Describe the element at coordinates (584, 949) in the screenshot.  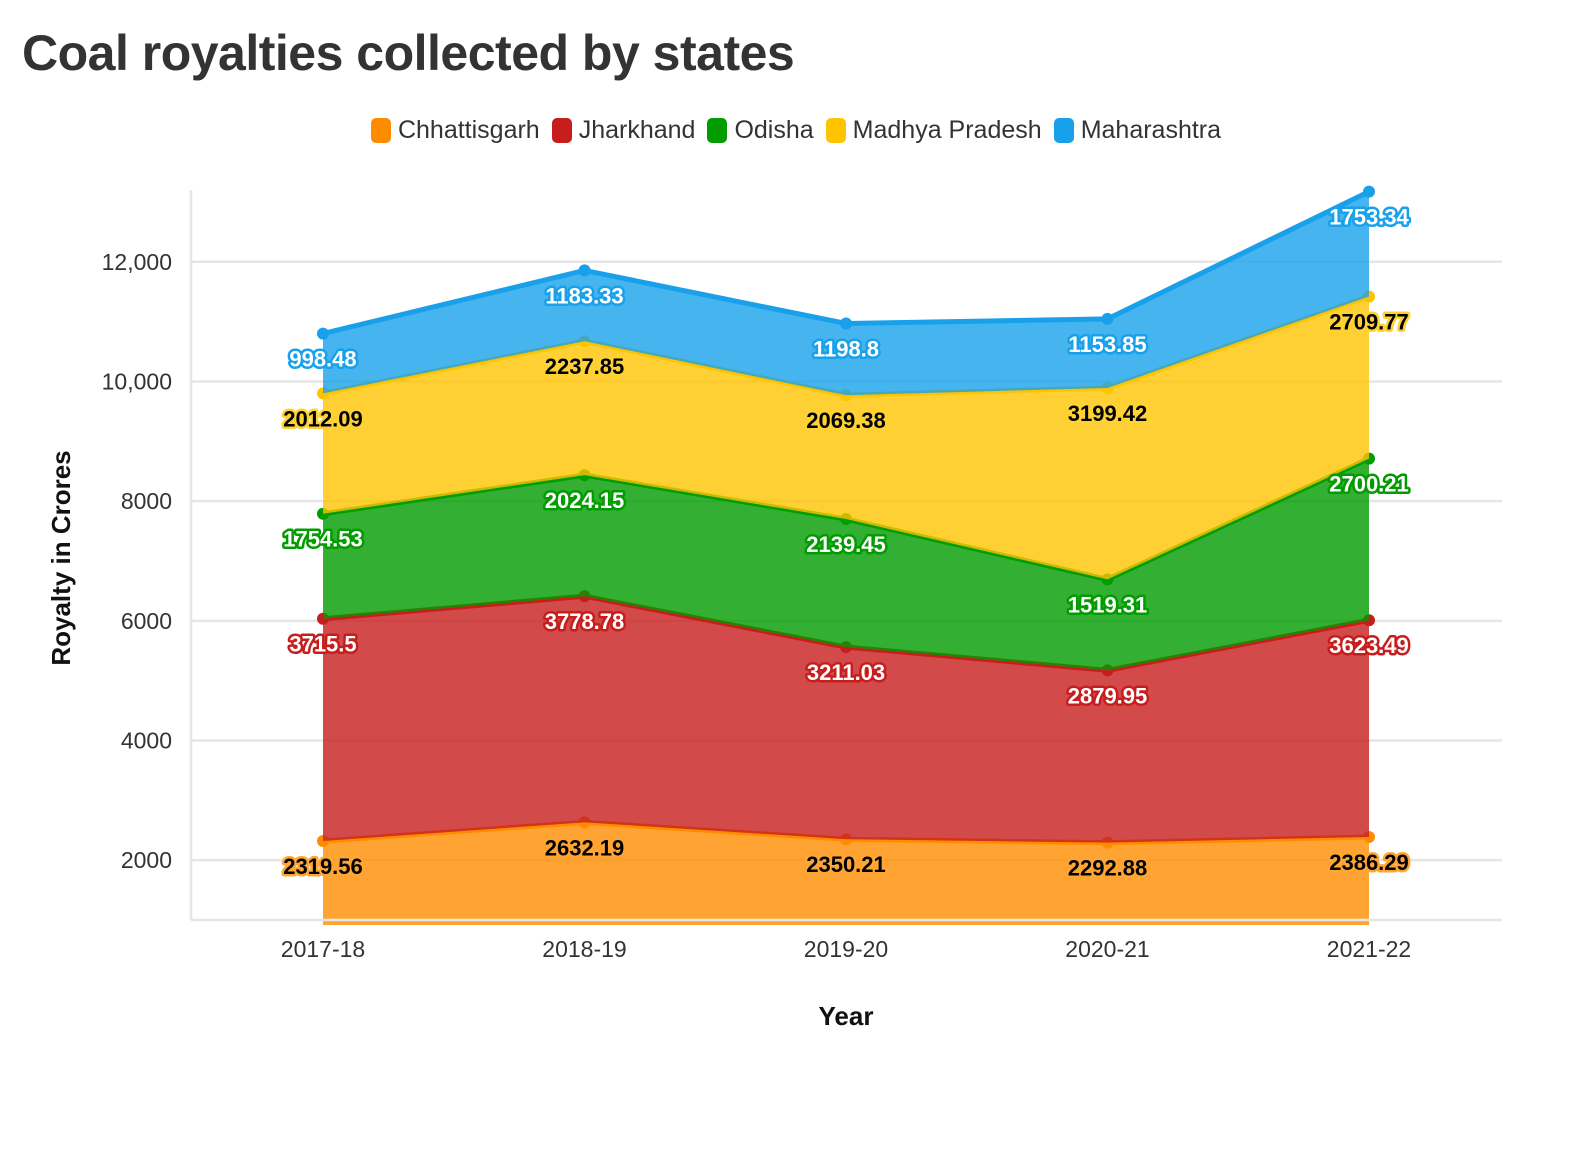
I see `x-tick-label: 2018-19` at that location.